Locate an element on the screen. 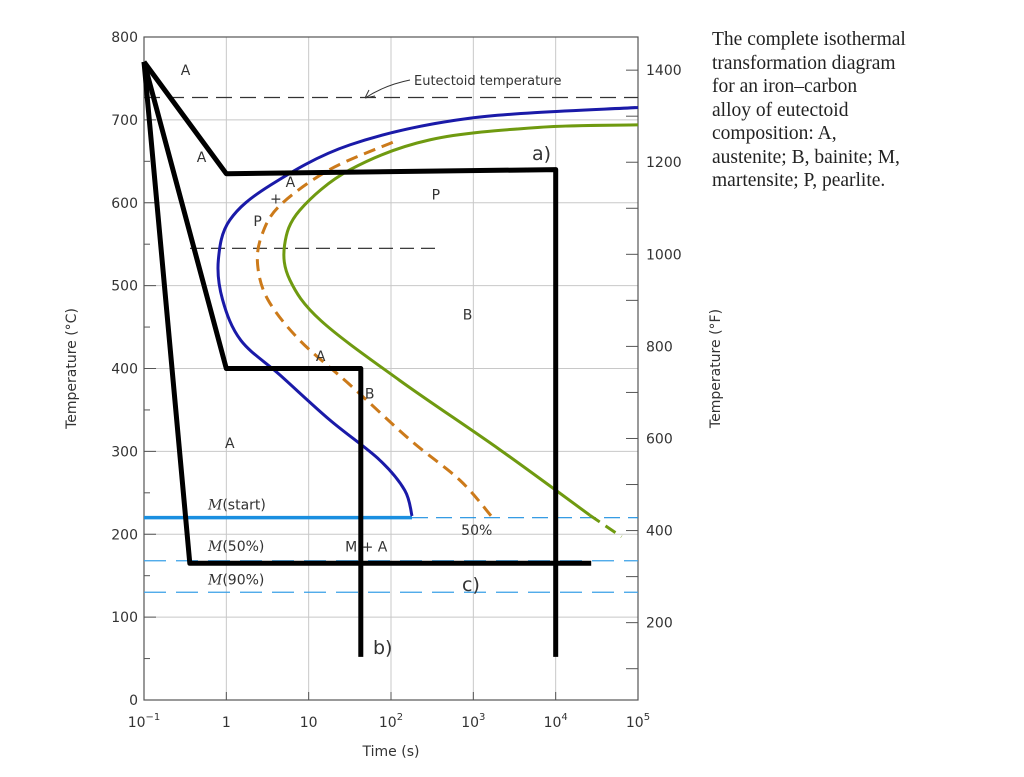 The image size is (1024, 777). y-tick-label: 100 is located at coordinates (124, 618).